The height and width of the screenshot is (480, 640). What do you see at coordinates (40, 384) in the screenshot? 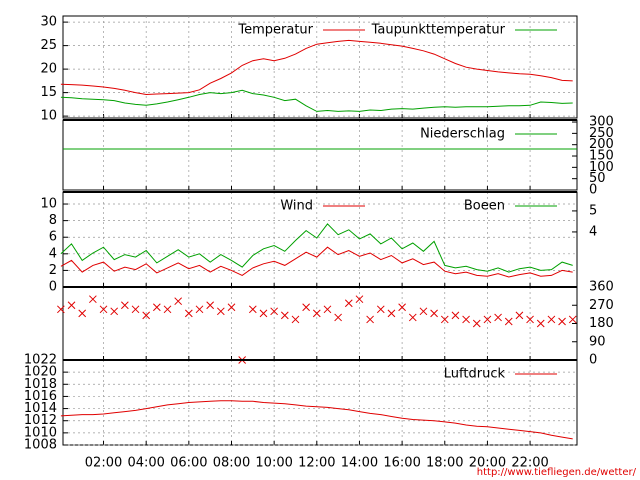
I see `y-tick-label: 1018` at bounding box center [40, 384].